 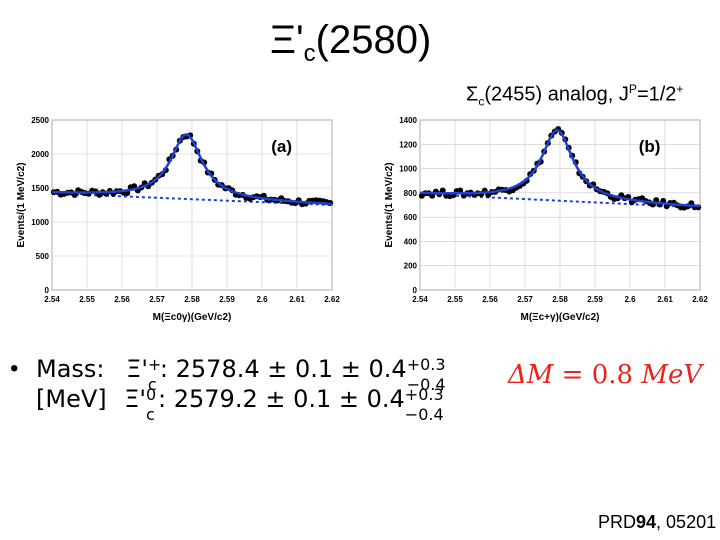 I want to click on citation-rest: , 05201, so click(x=686, y=522).